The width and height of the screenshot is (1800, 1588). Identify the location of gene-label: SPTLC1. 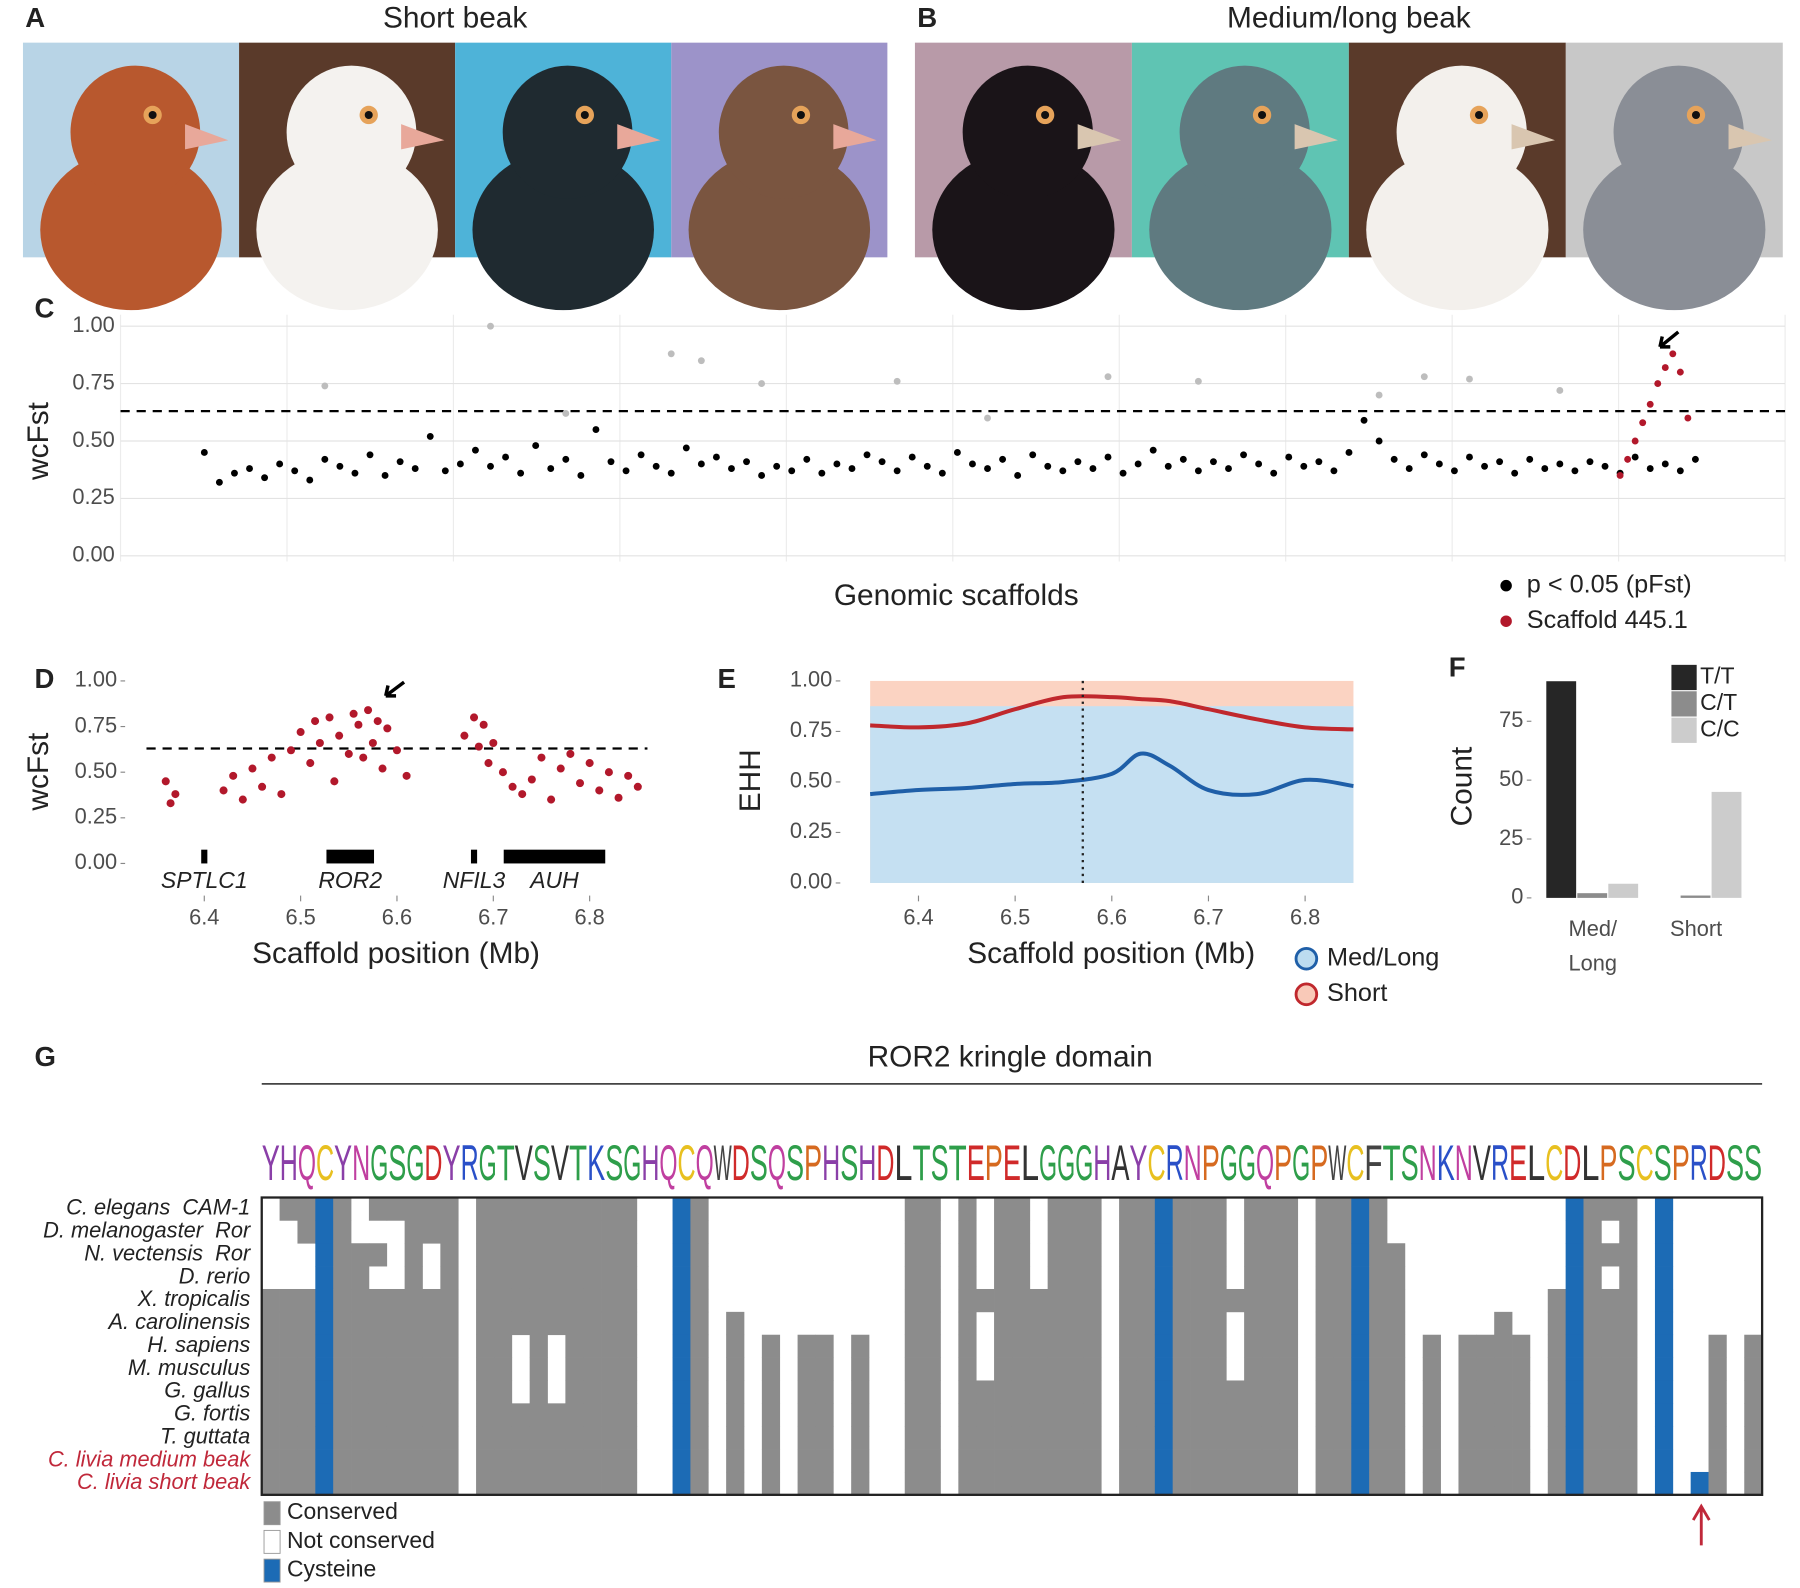
(204, 880).